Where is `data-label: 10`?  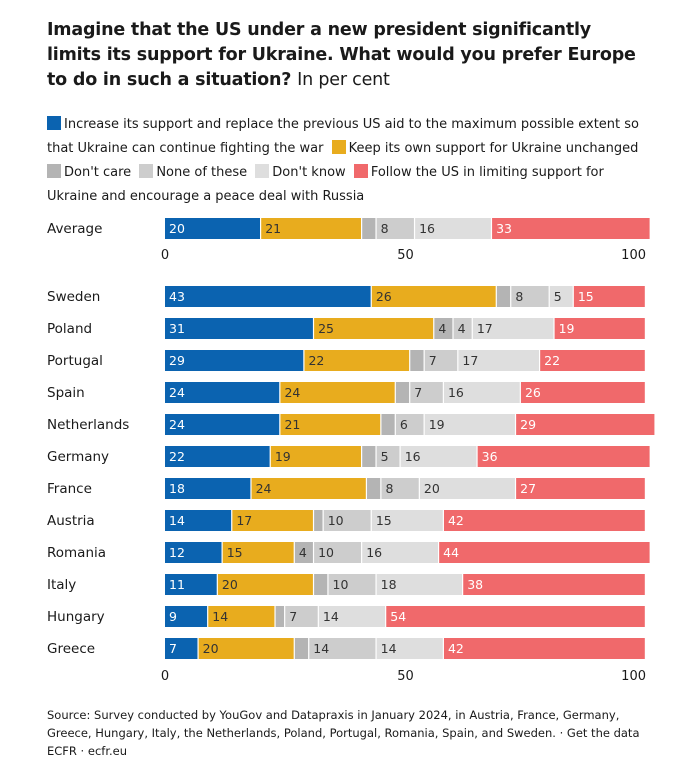 data-label: 10 is located at coordinates (326, 552).